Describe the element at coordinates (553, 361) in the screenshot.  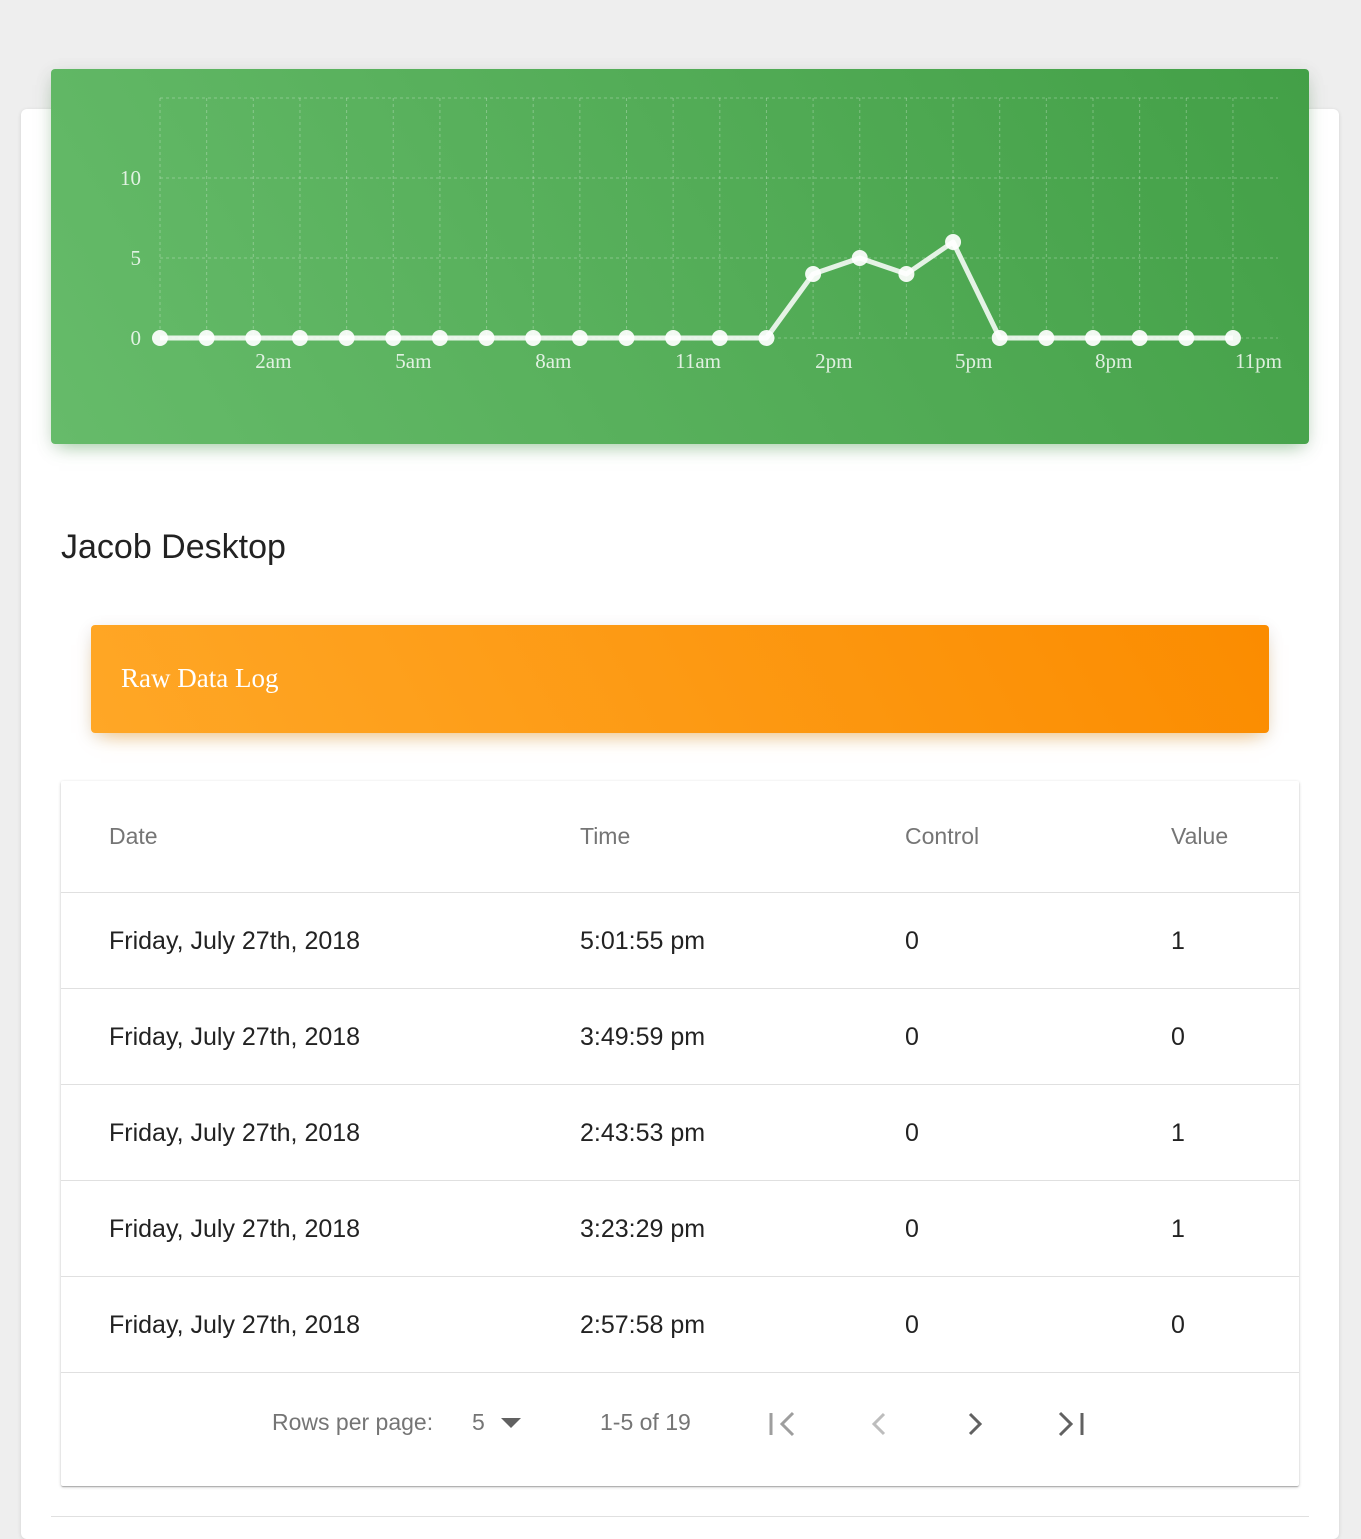
I see `x-tick-label: 8am` at that location.